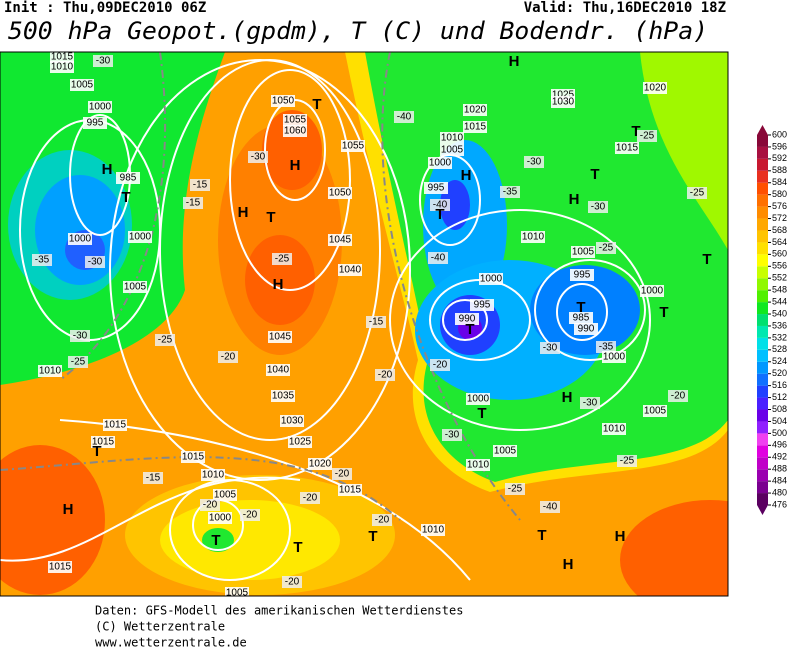  I want to click on isobar-label: 1030, so click(563, 102).